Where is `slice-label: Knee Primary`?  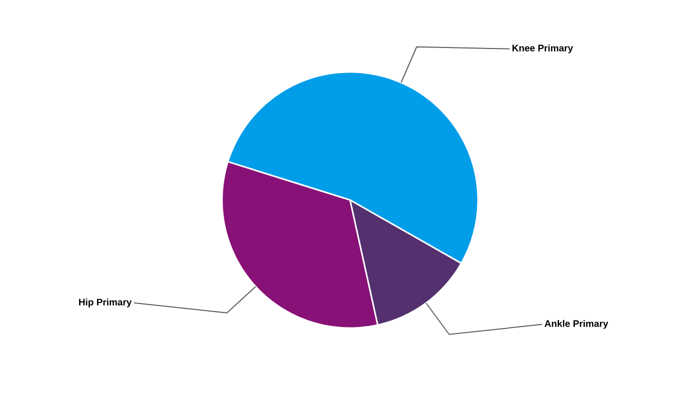
slice-label: Knee Primary is located at coordinates (543, 49).